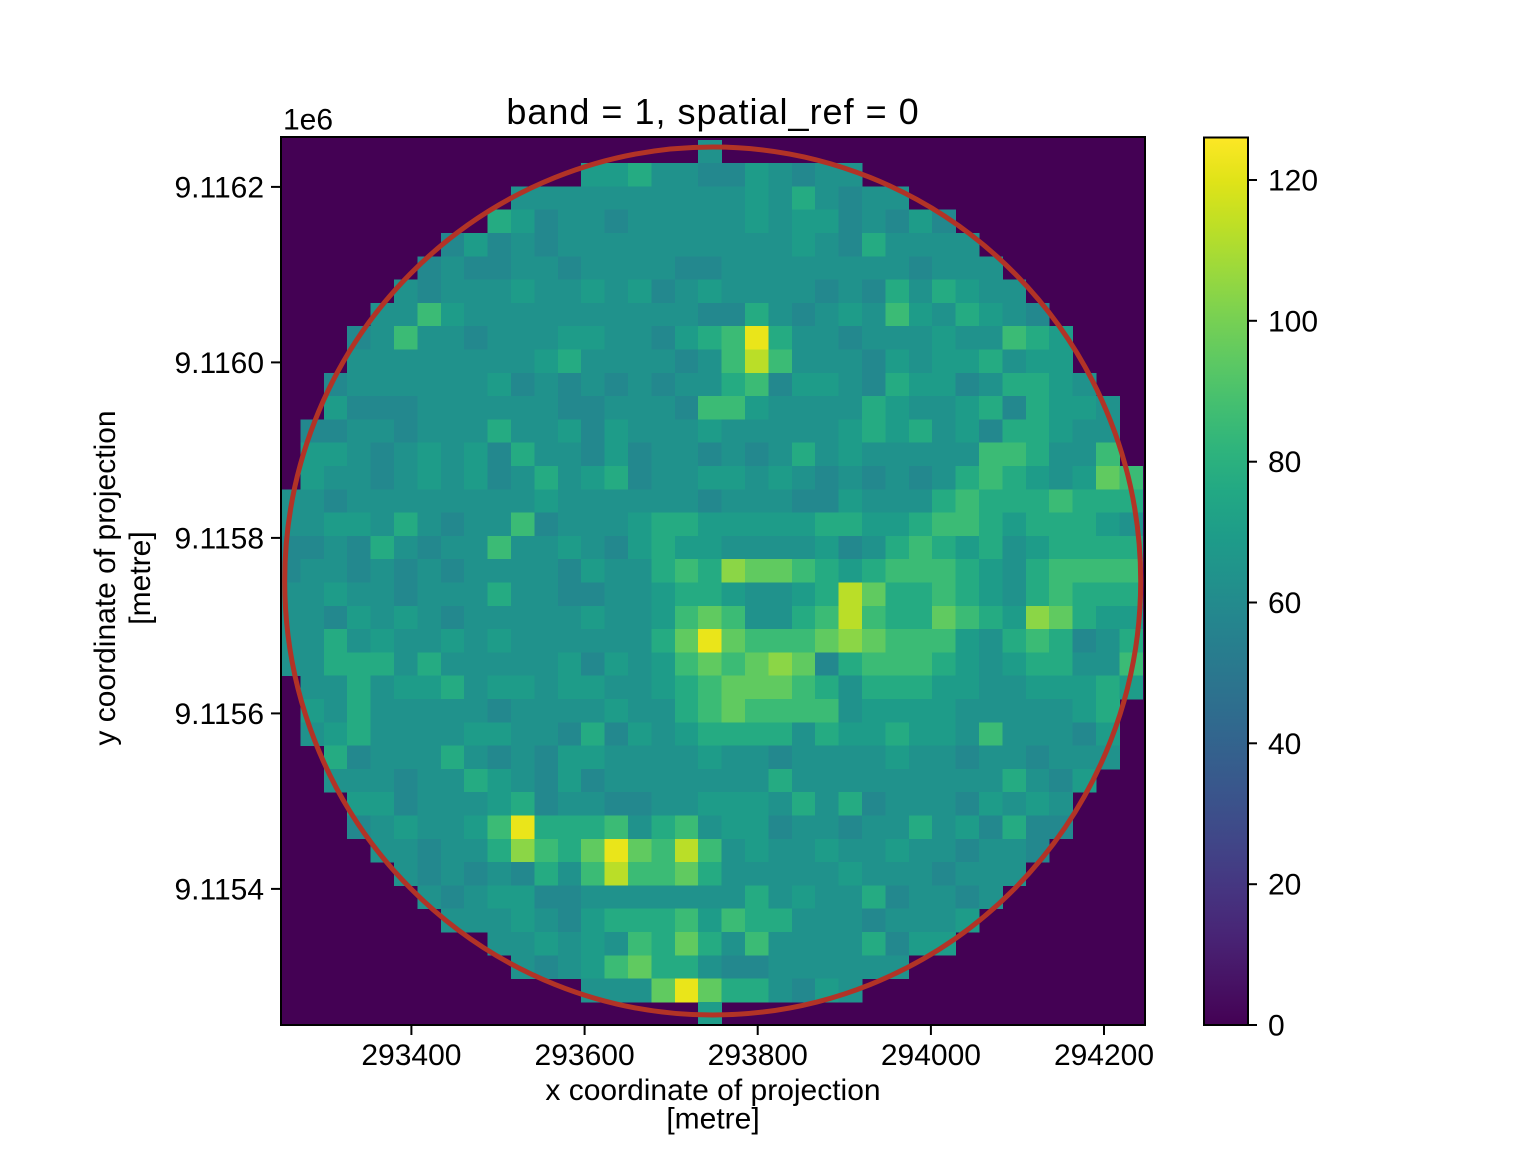  What do you see at coordinates (1284, 885) in the screenshot?
I see `svg-text: 20` at bounding box center [1284, 885].